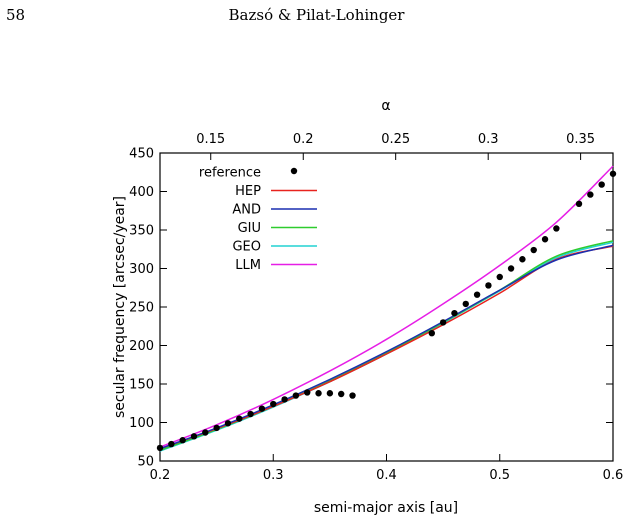 The height and width of the screenshot is (522, 633). I want to click on legend-label-geo: GEO, so click(246, 247).